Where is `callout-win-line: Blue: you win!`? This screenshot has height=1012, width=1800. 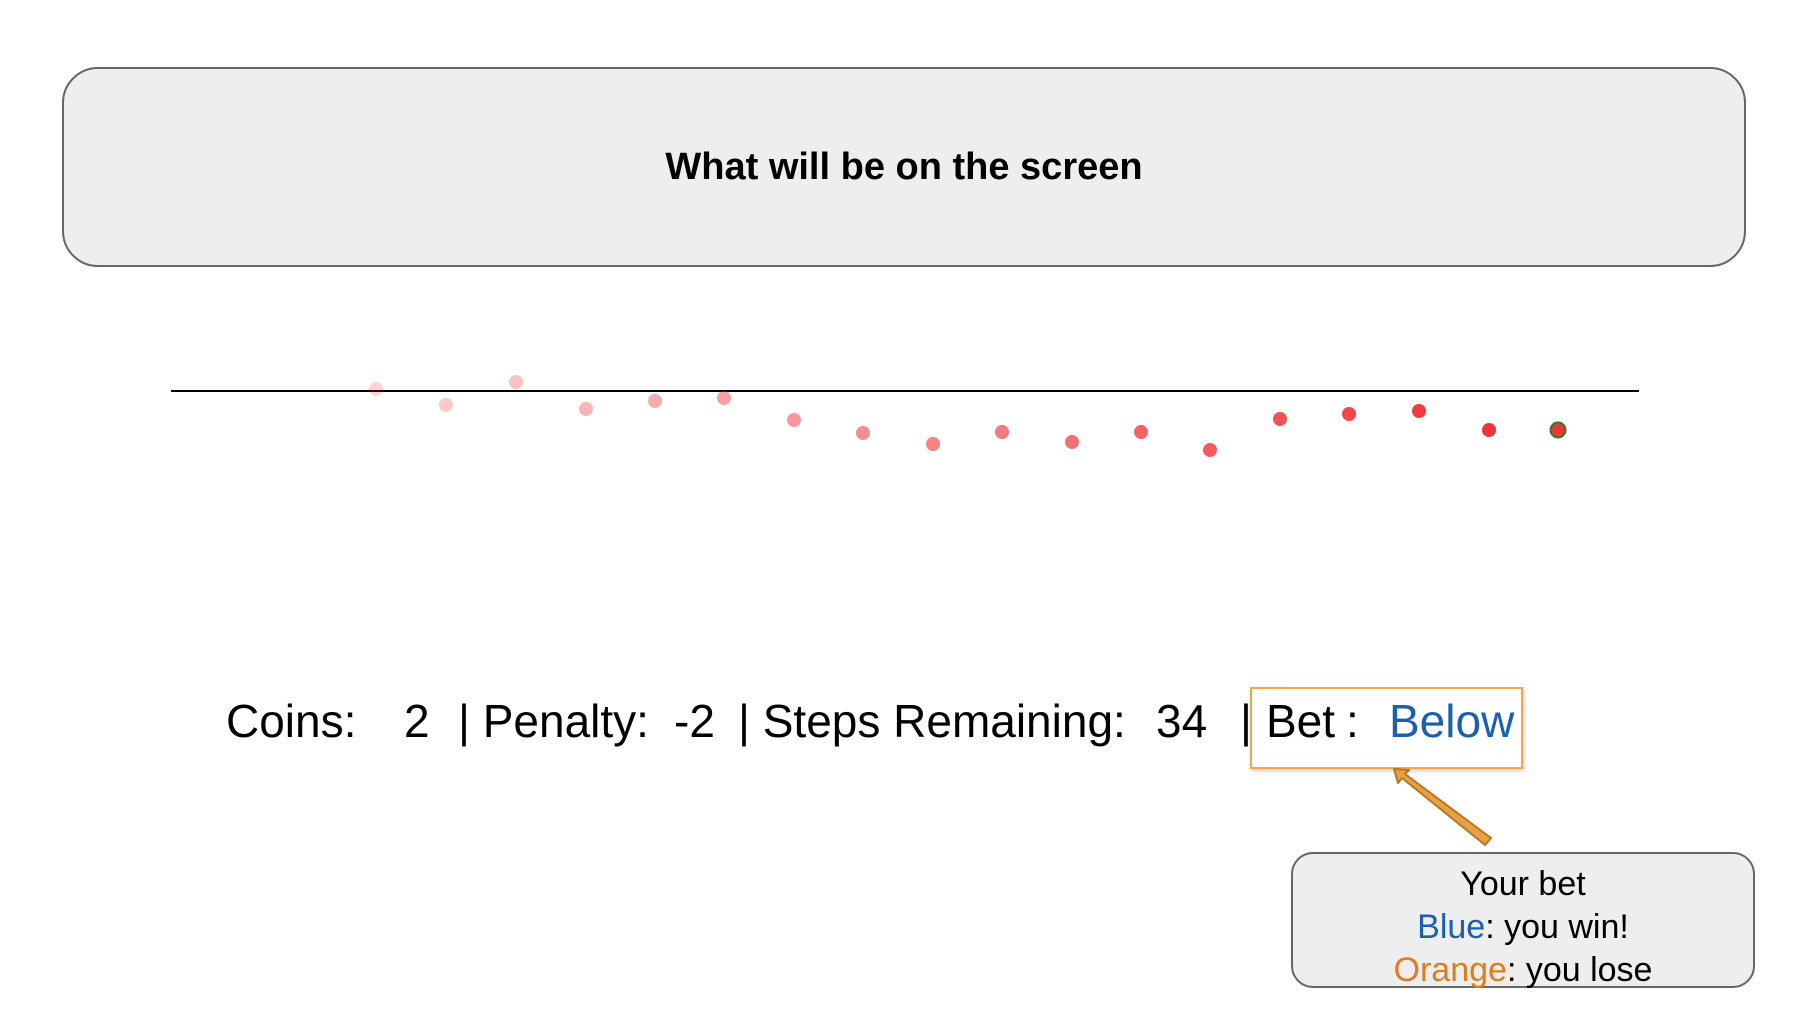
callout-win-line: Blue: you win! is located at coordinates (1523, 927).